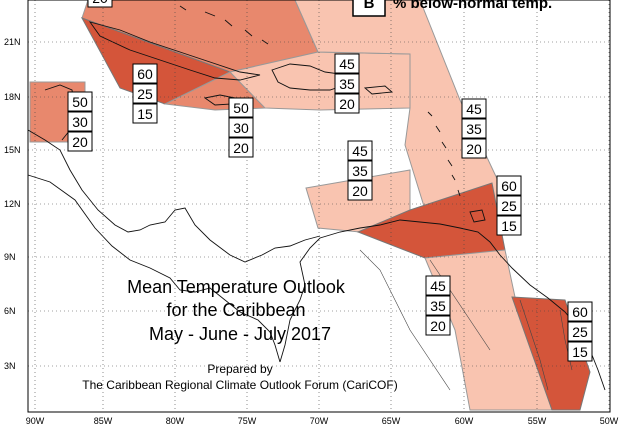 This screenshot has height=430, width=625. Describe the element at coordinates (609, 421) in the screenshot. I see `lon-tick-label: 50W` at that location.